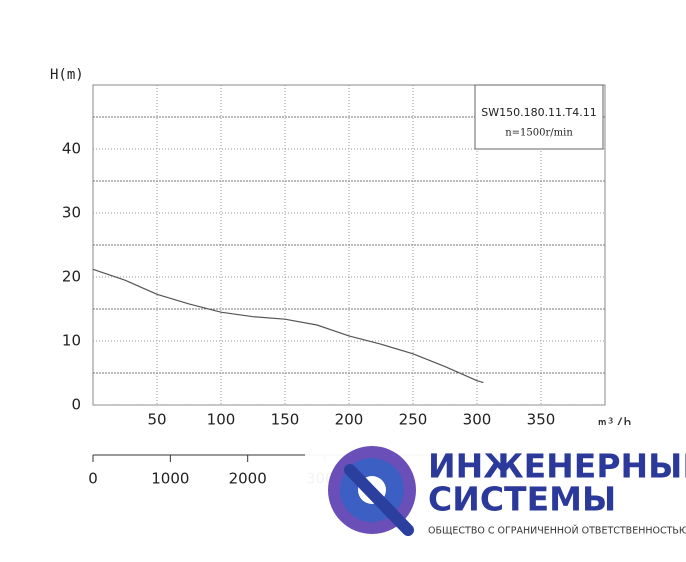 Image resolution: width=686 pixels, height=562 pixels. What do you see at coordinates (288, 326) in the screenshot?
I see `curve` at bounding box center [288, 326].